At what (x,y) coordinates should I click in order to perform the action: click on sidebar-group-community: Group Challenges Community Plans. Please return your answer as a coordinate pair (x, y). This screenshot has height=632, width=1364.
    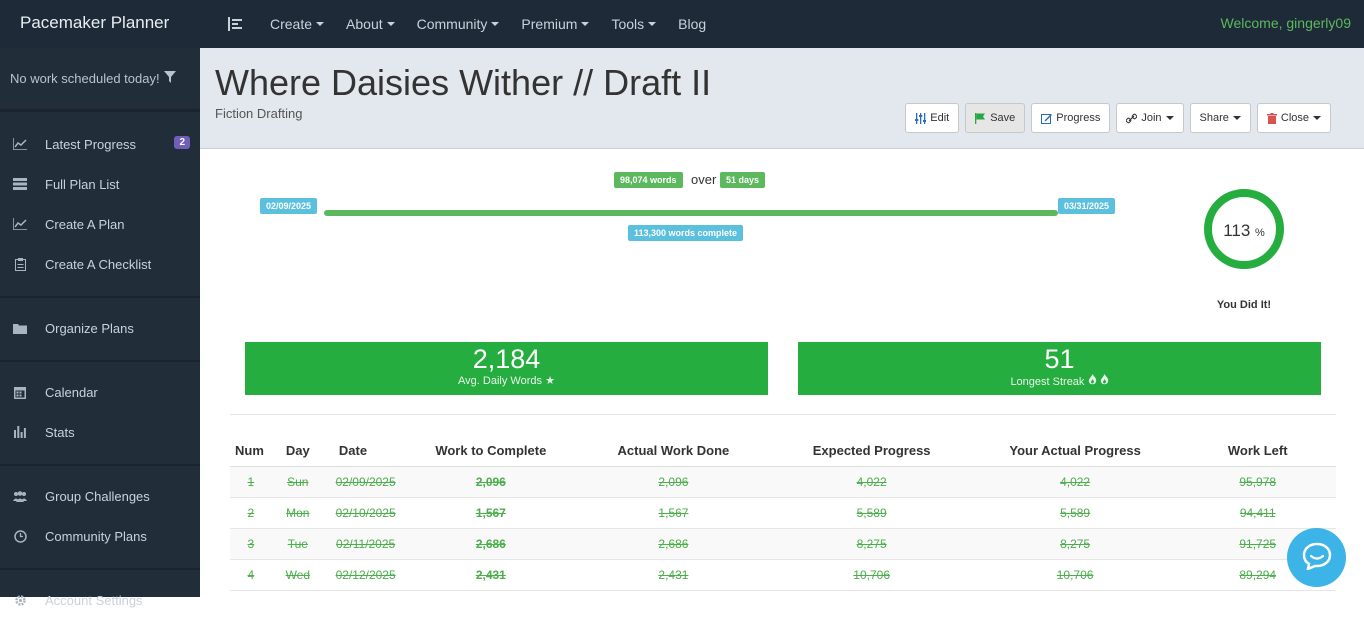
    Looking at the image, I should click on (100, 516).